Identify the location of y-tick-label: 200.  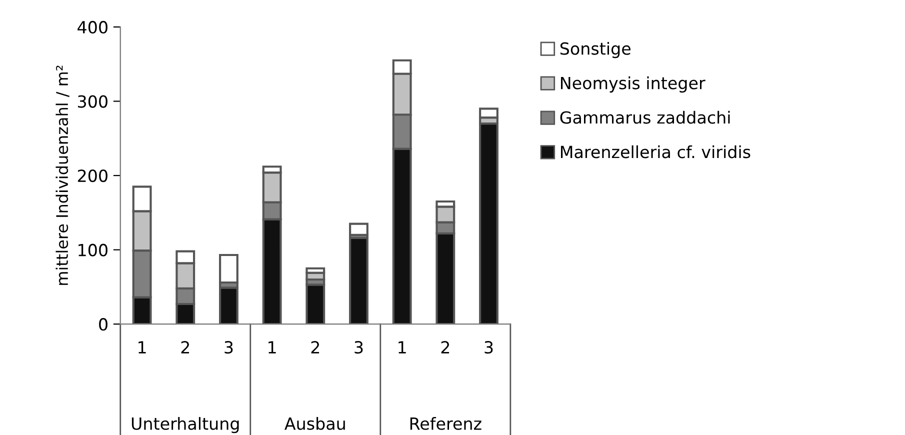
(93, 175).